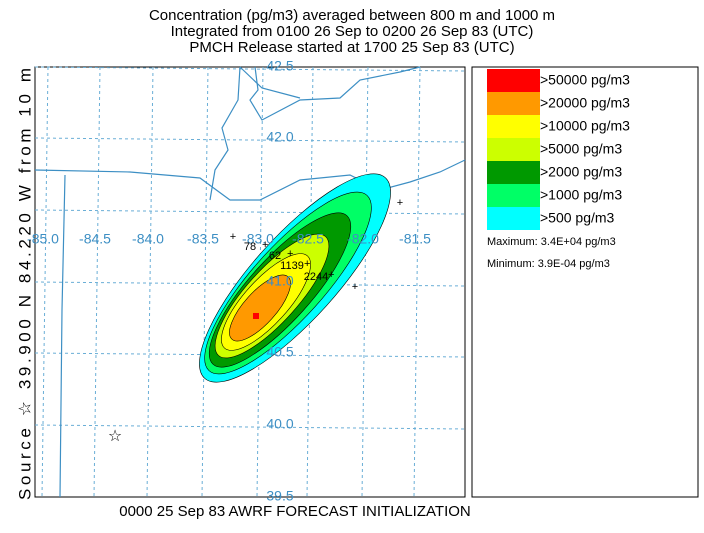 Image resolution: width=704 pixels, height=533 pixels. What do you see at coordinates (148, 239) in the screenshot?
I see `lon-label: -84.0` at bounding box center [148, 239].